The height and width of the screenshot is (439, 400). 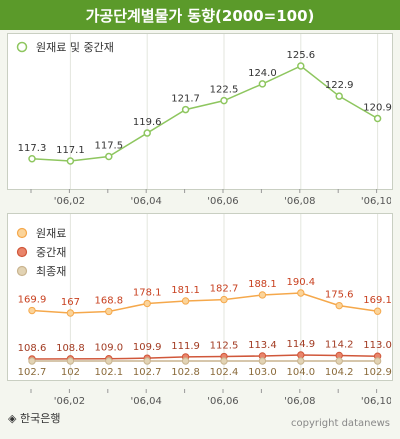 What do you see at coordinates (108, 146) in the screenshot?
I see `data-label: 117.5` at bounding box center [108, 146].